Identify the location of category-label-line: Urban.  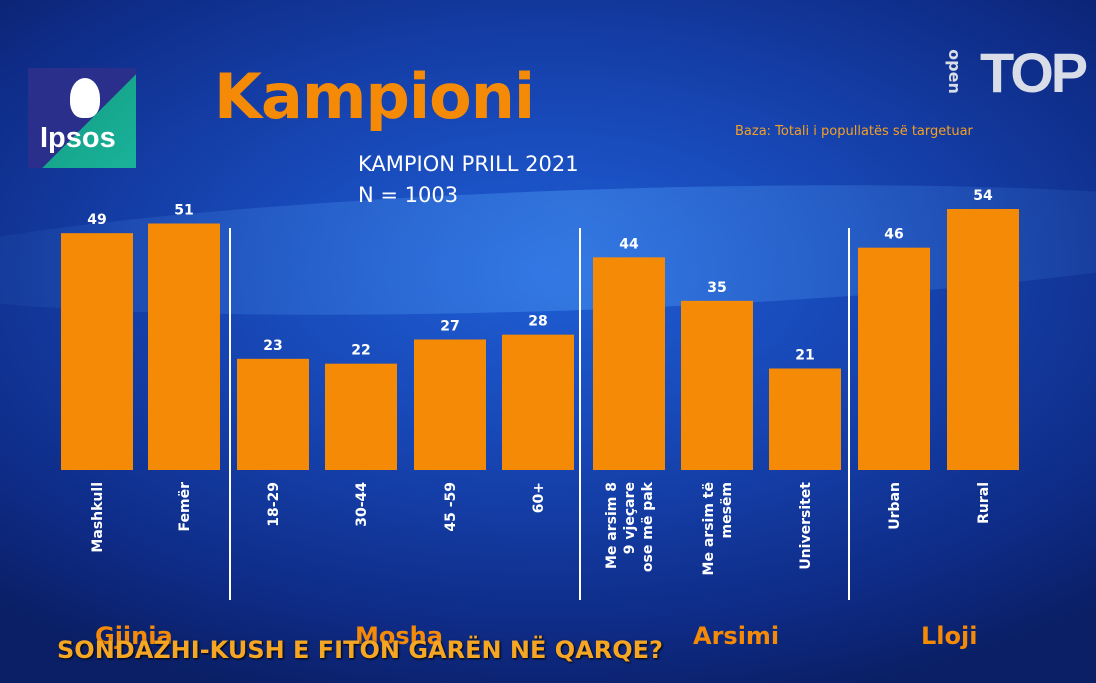
(895, 506).